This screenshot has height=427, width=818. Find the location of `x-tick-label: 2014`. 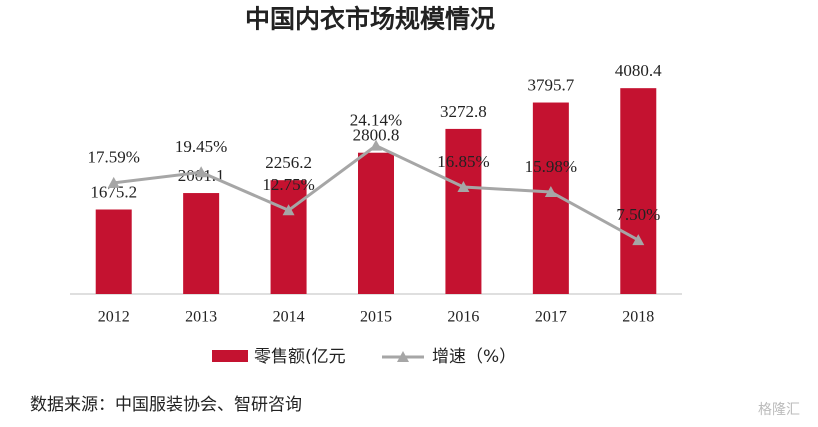

x-tick-label: 2014 is located at coordinates (289, 317).